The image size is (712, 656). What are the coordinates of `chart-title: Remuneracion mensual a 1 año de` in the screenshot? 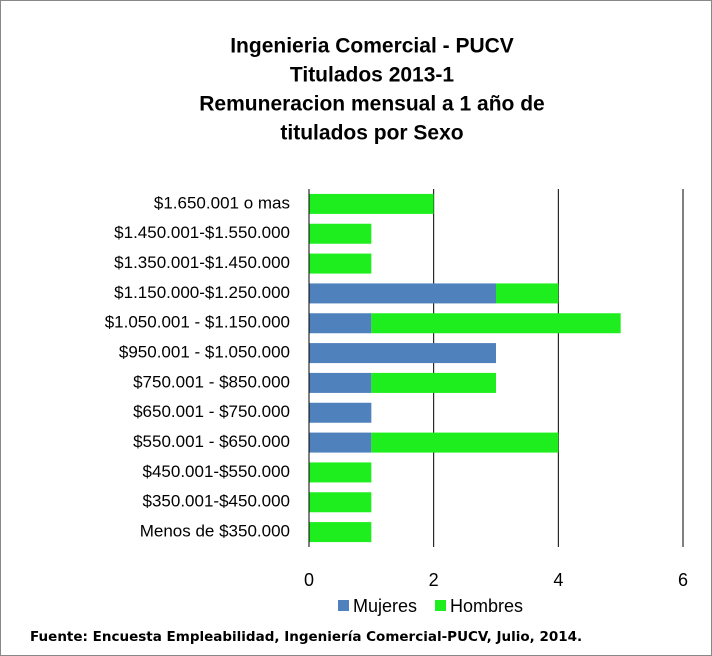 It's located at (371, 104).